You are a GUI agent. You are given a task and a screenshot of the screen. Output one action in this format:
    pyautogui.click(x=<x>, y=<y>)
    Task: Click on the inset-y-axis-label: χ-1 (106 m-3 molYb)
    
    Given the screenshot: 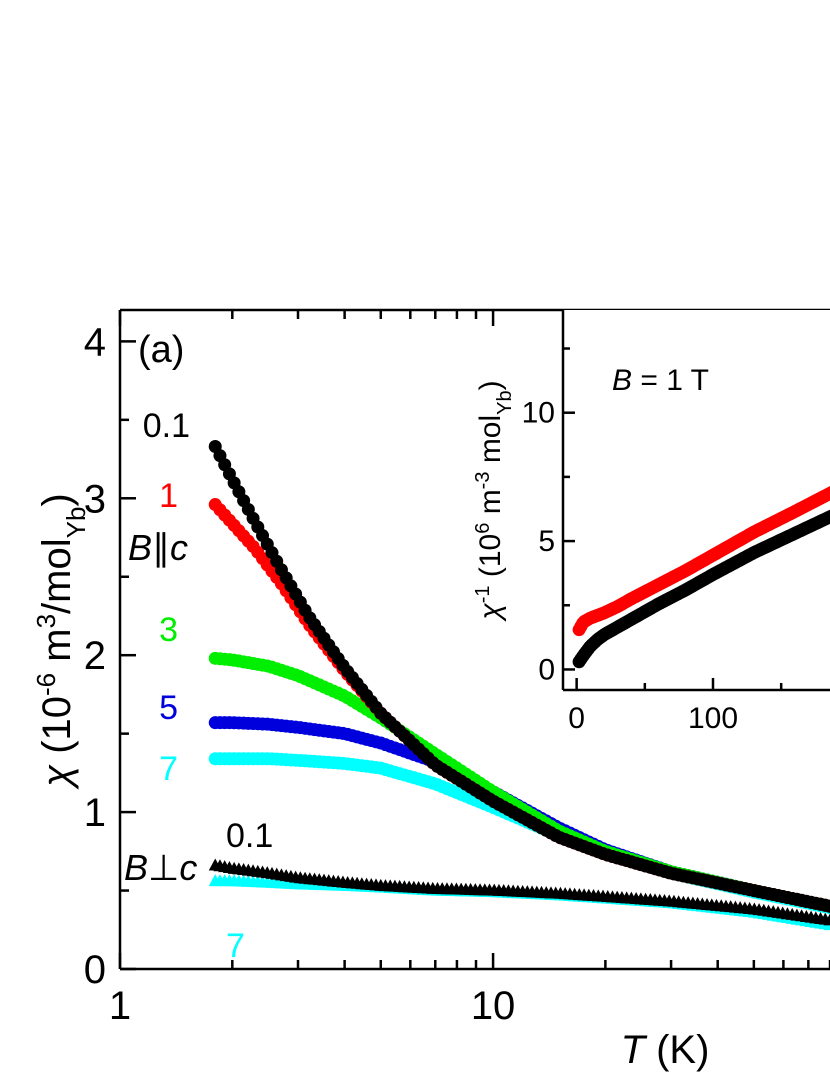 What is the action you would take?
    pyautogui.click(x=494, y=501)
    